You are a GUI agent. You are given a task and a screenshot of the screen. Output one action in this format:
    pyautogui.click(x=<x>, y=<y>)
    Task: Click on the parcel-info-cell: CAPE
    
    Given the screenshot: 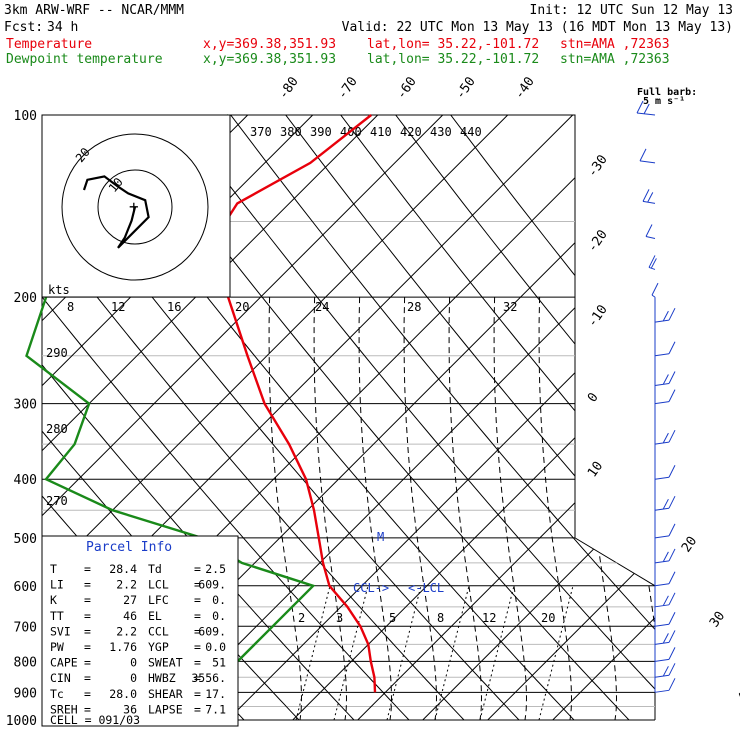 What is the action you would take?
    pyautogui.click(x=64, y=663)
    